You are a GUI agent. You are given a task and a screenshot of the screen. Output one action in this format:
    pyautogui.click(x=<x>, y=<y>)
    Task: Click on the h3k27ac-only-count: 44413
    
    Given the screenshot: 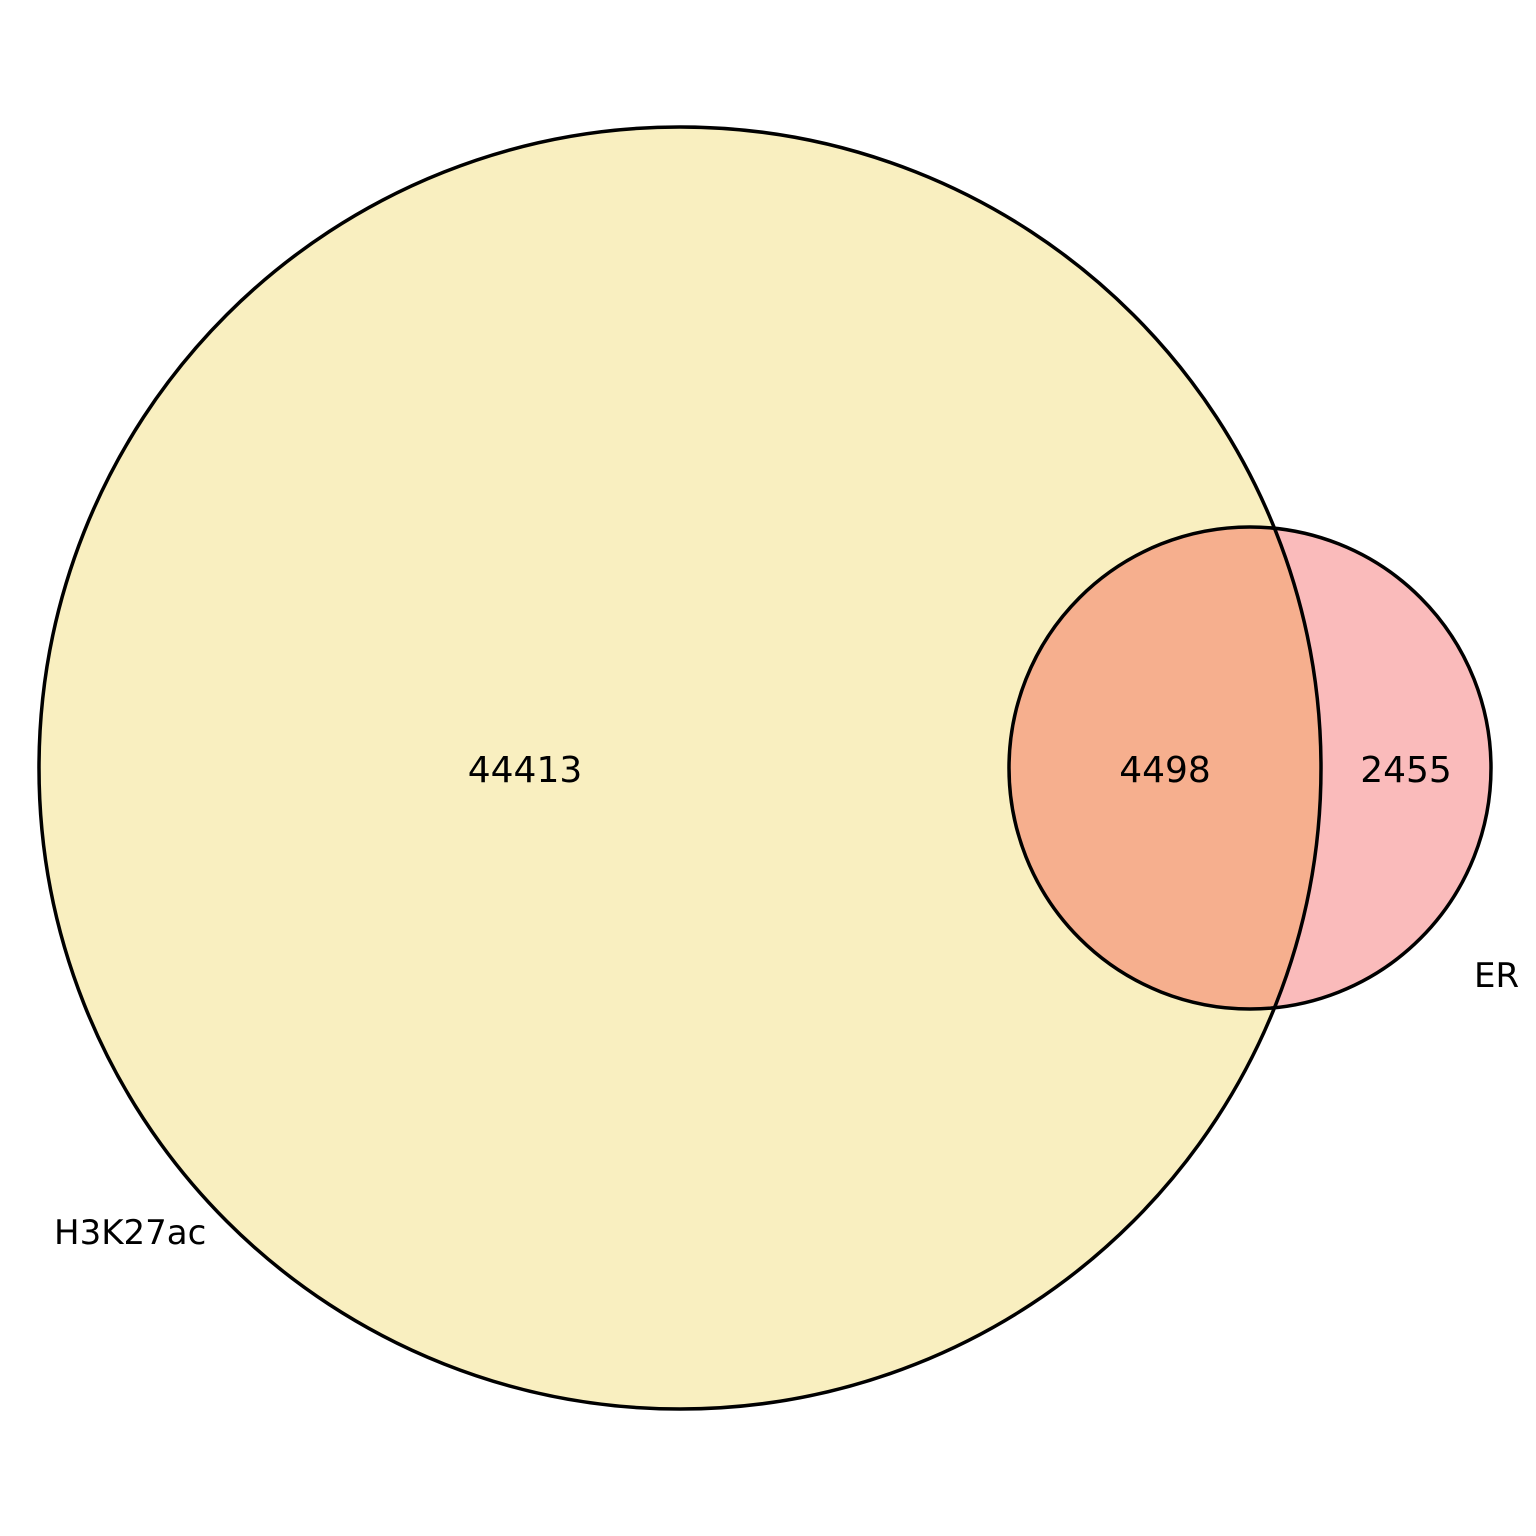 What is the action you would take?
    pyautogui.click(x=525, y=770)
    